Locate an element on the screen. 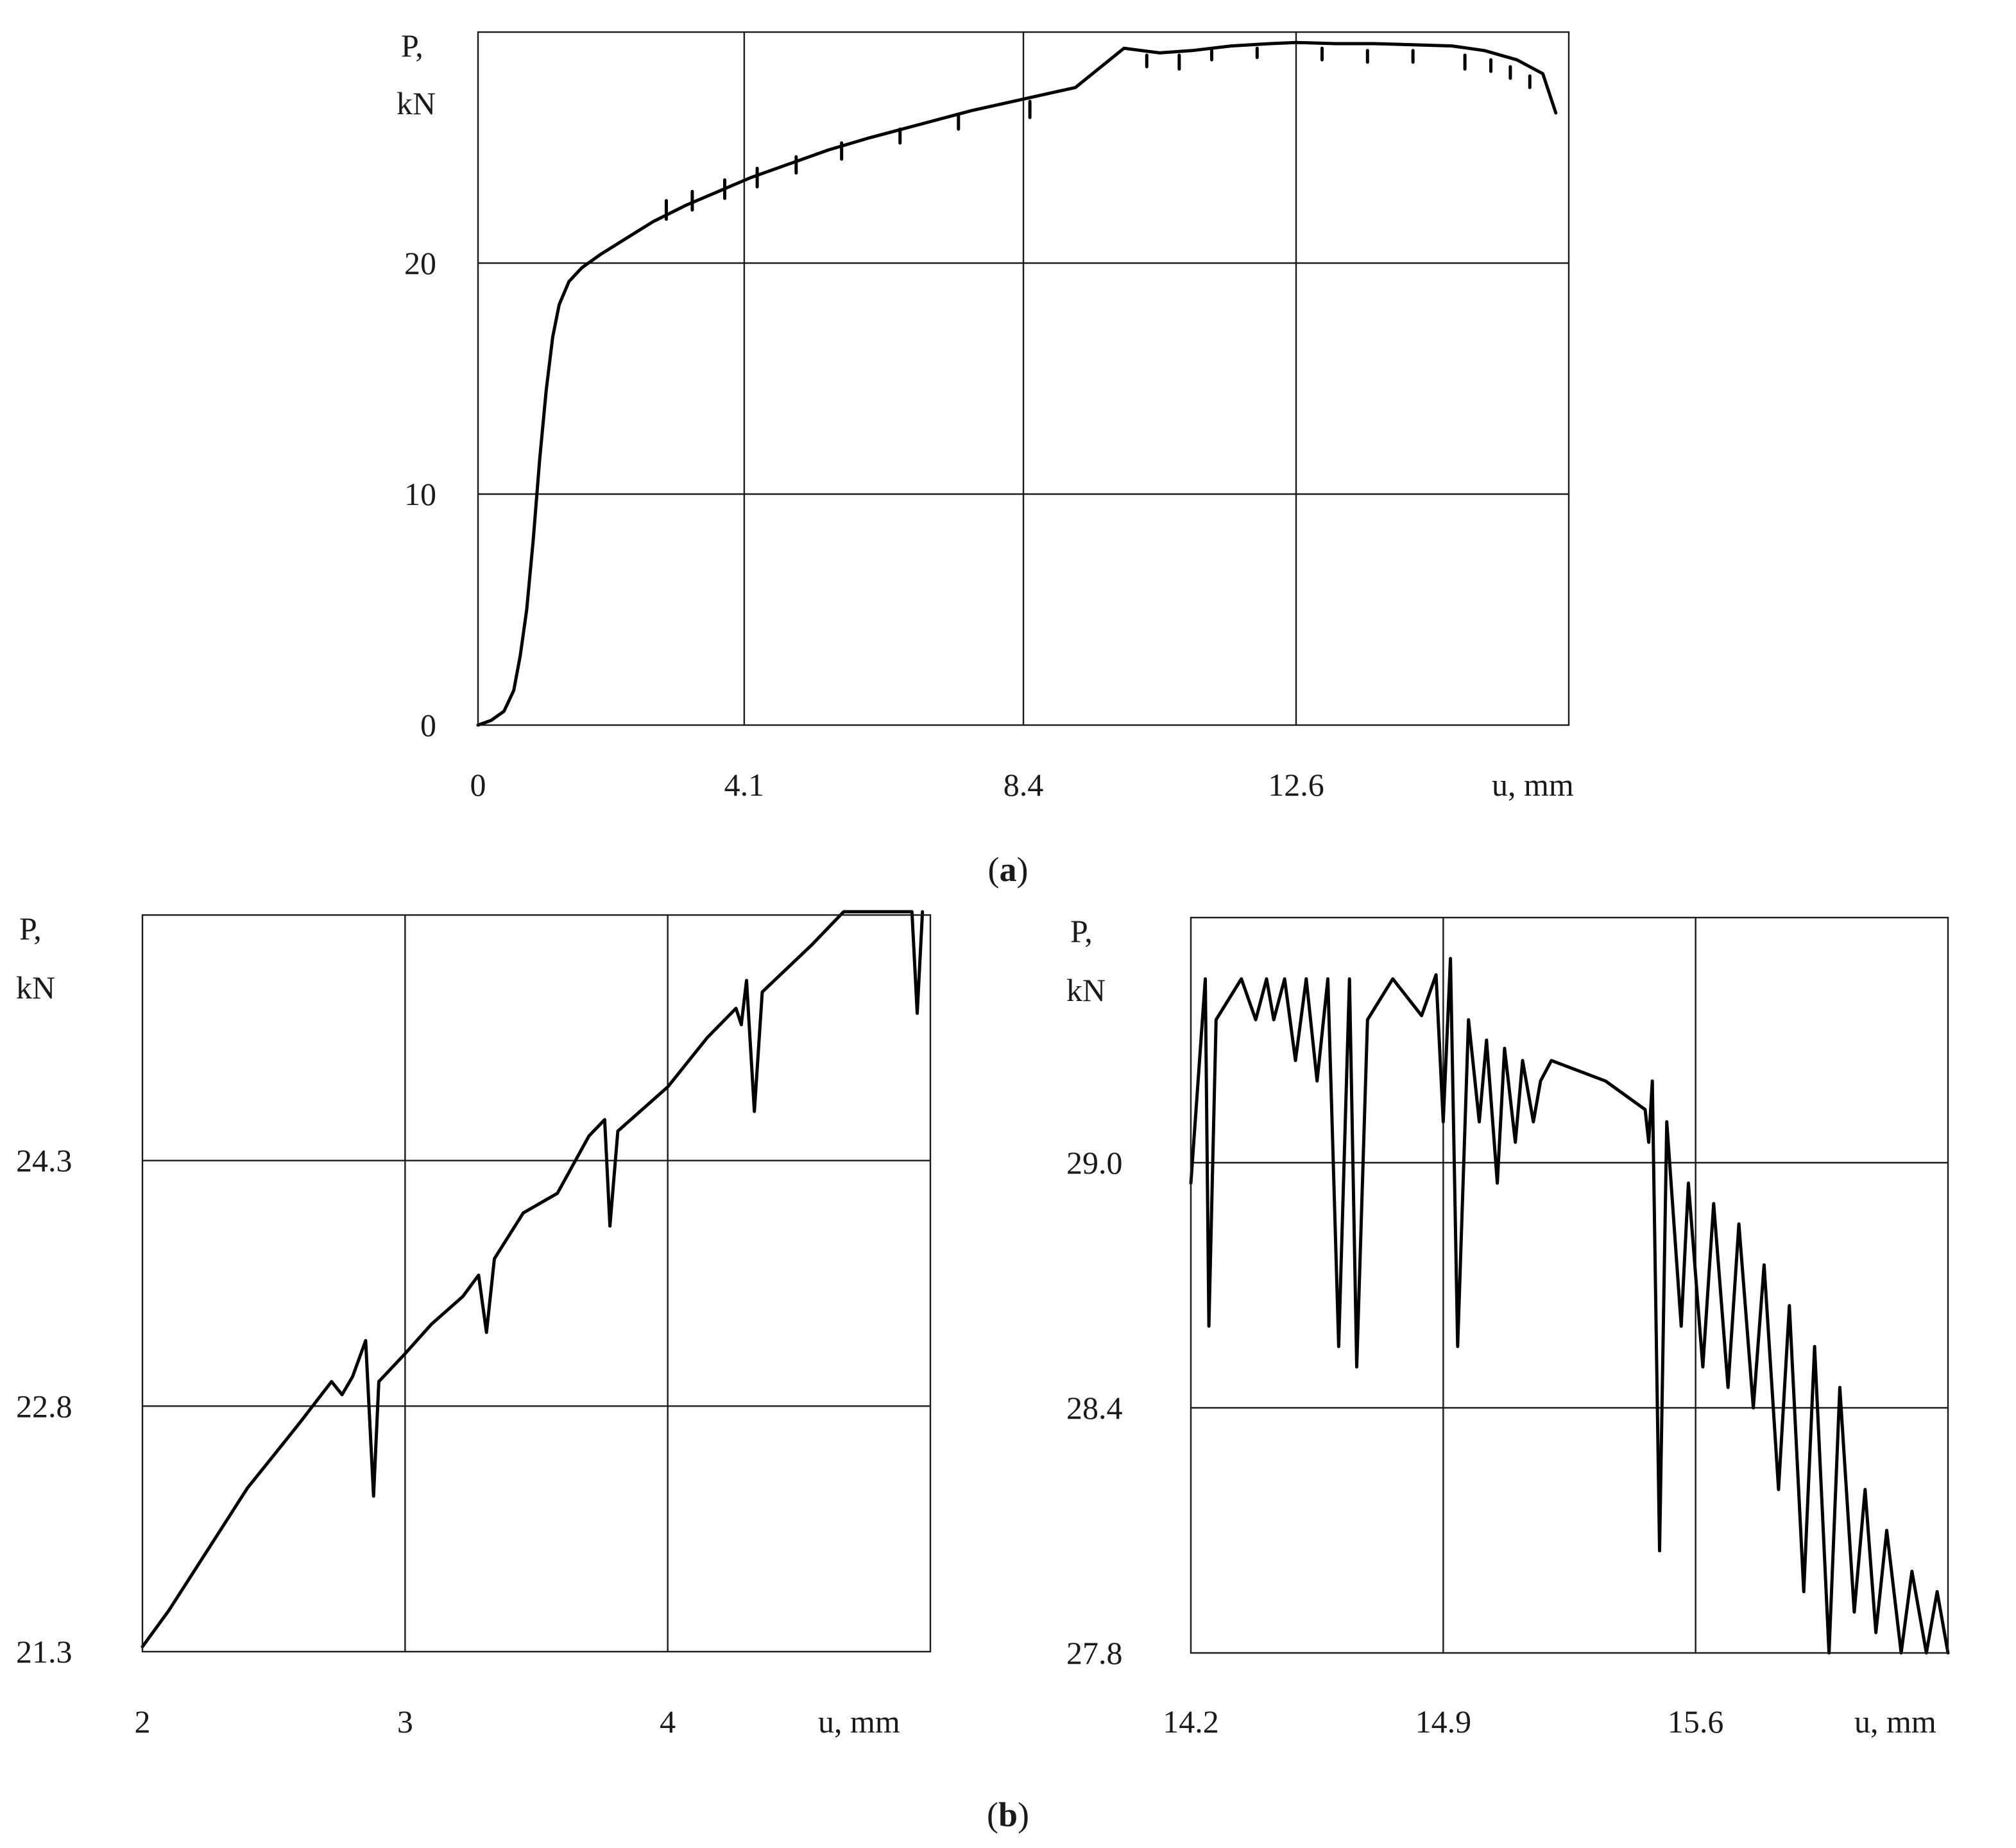  panel-b-right-y-tick-label-1: 28.4 is located at coordinates (1094, 1408).